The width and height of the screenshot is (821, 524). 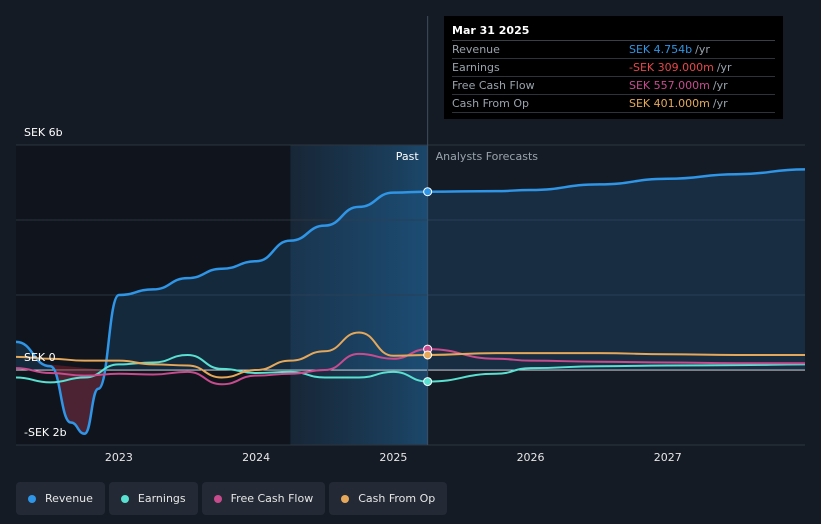 I want to click on y-axis-label: -SEK 2b, so click(x=45, y=432).